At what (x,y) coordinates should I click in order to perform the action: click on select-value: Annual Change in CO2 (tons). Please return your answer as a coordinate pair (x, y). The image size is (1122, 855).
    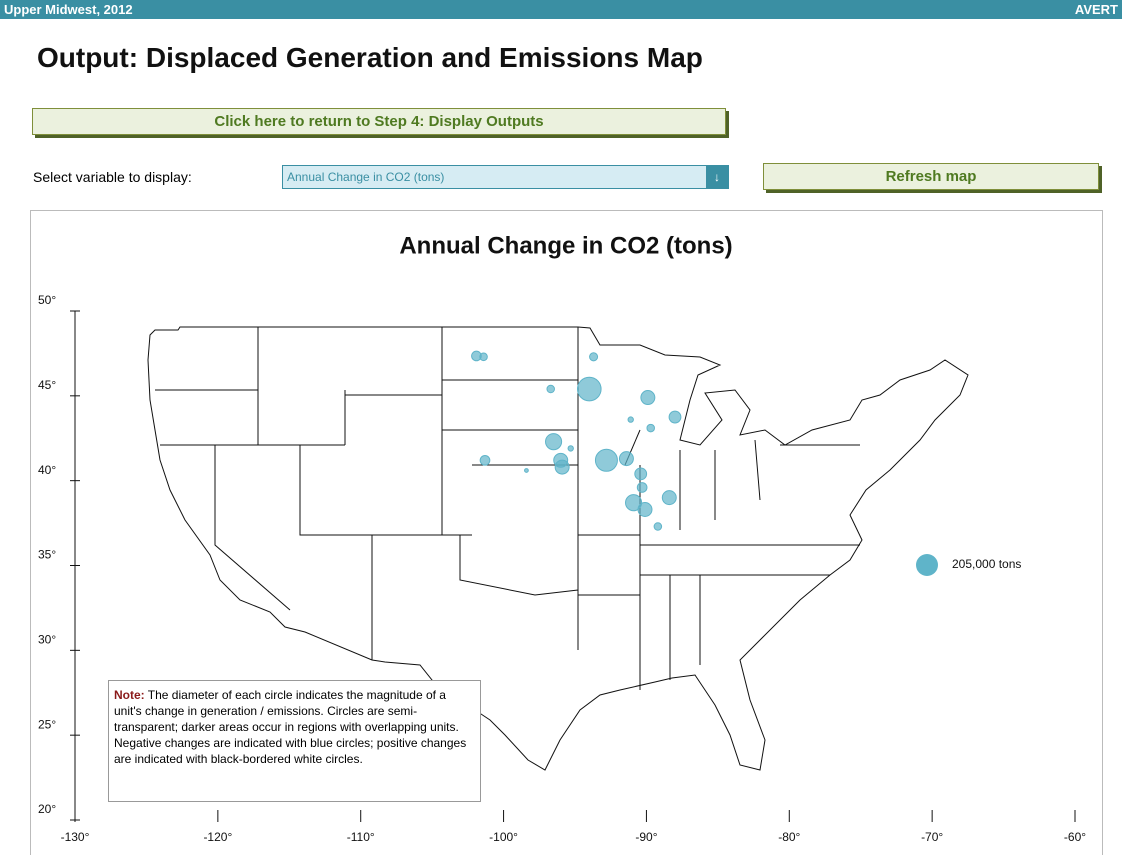
    Looking at the image, I should click on (366, 177).